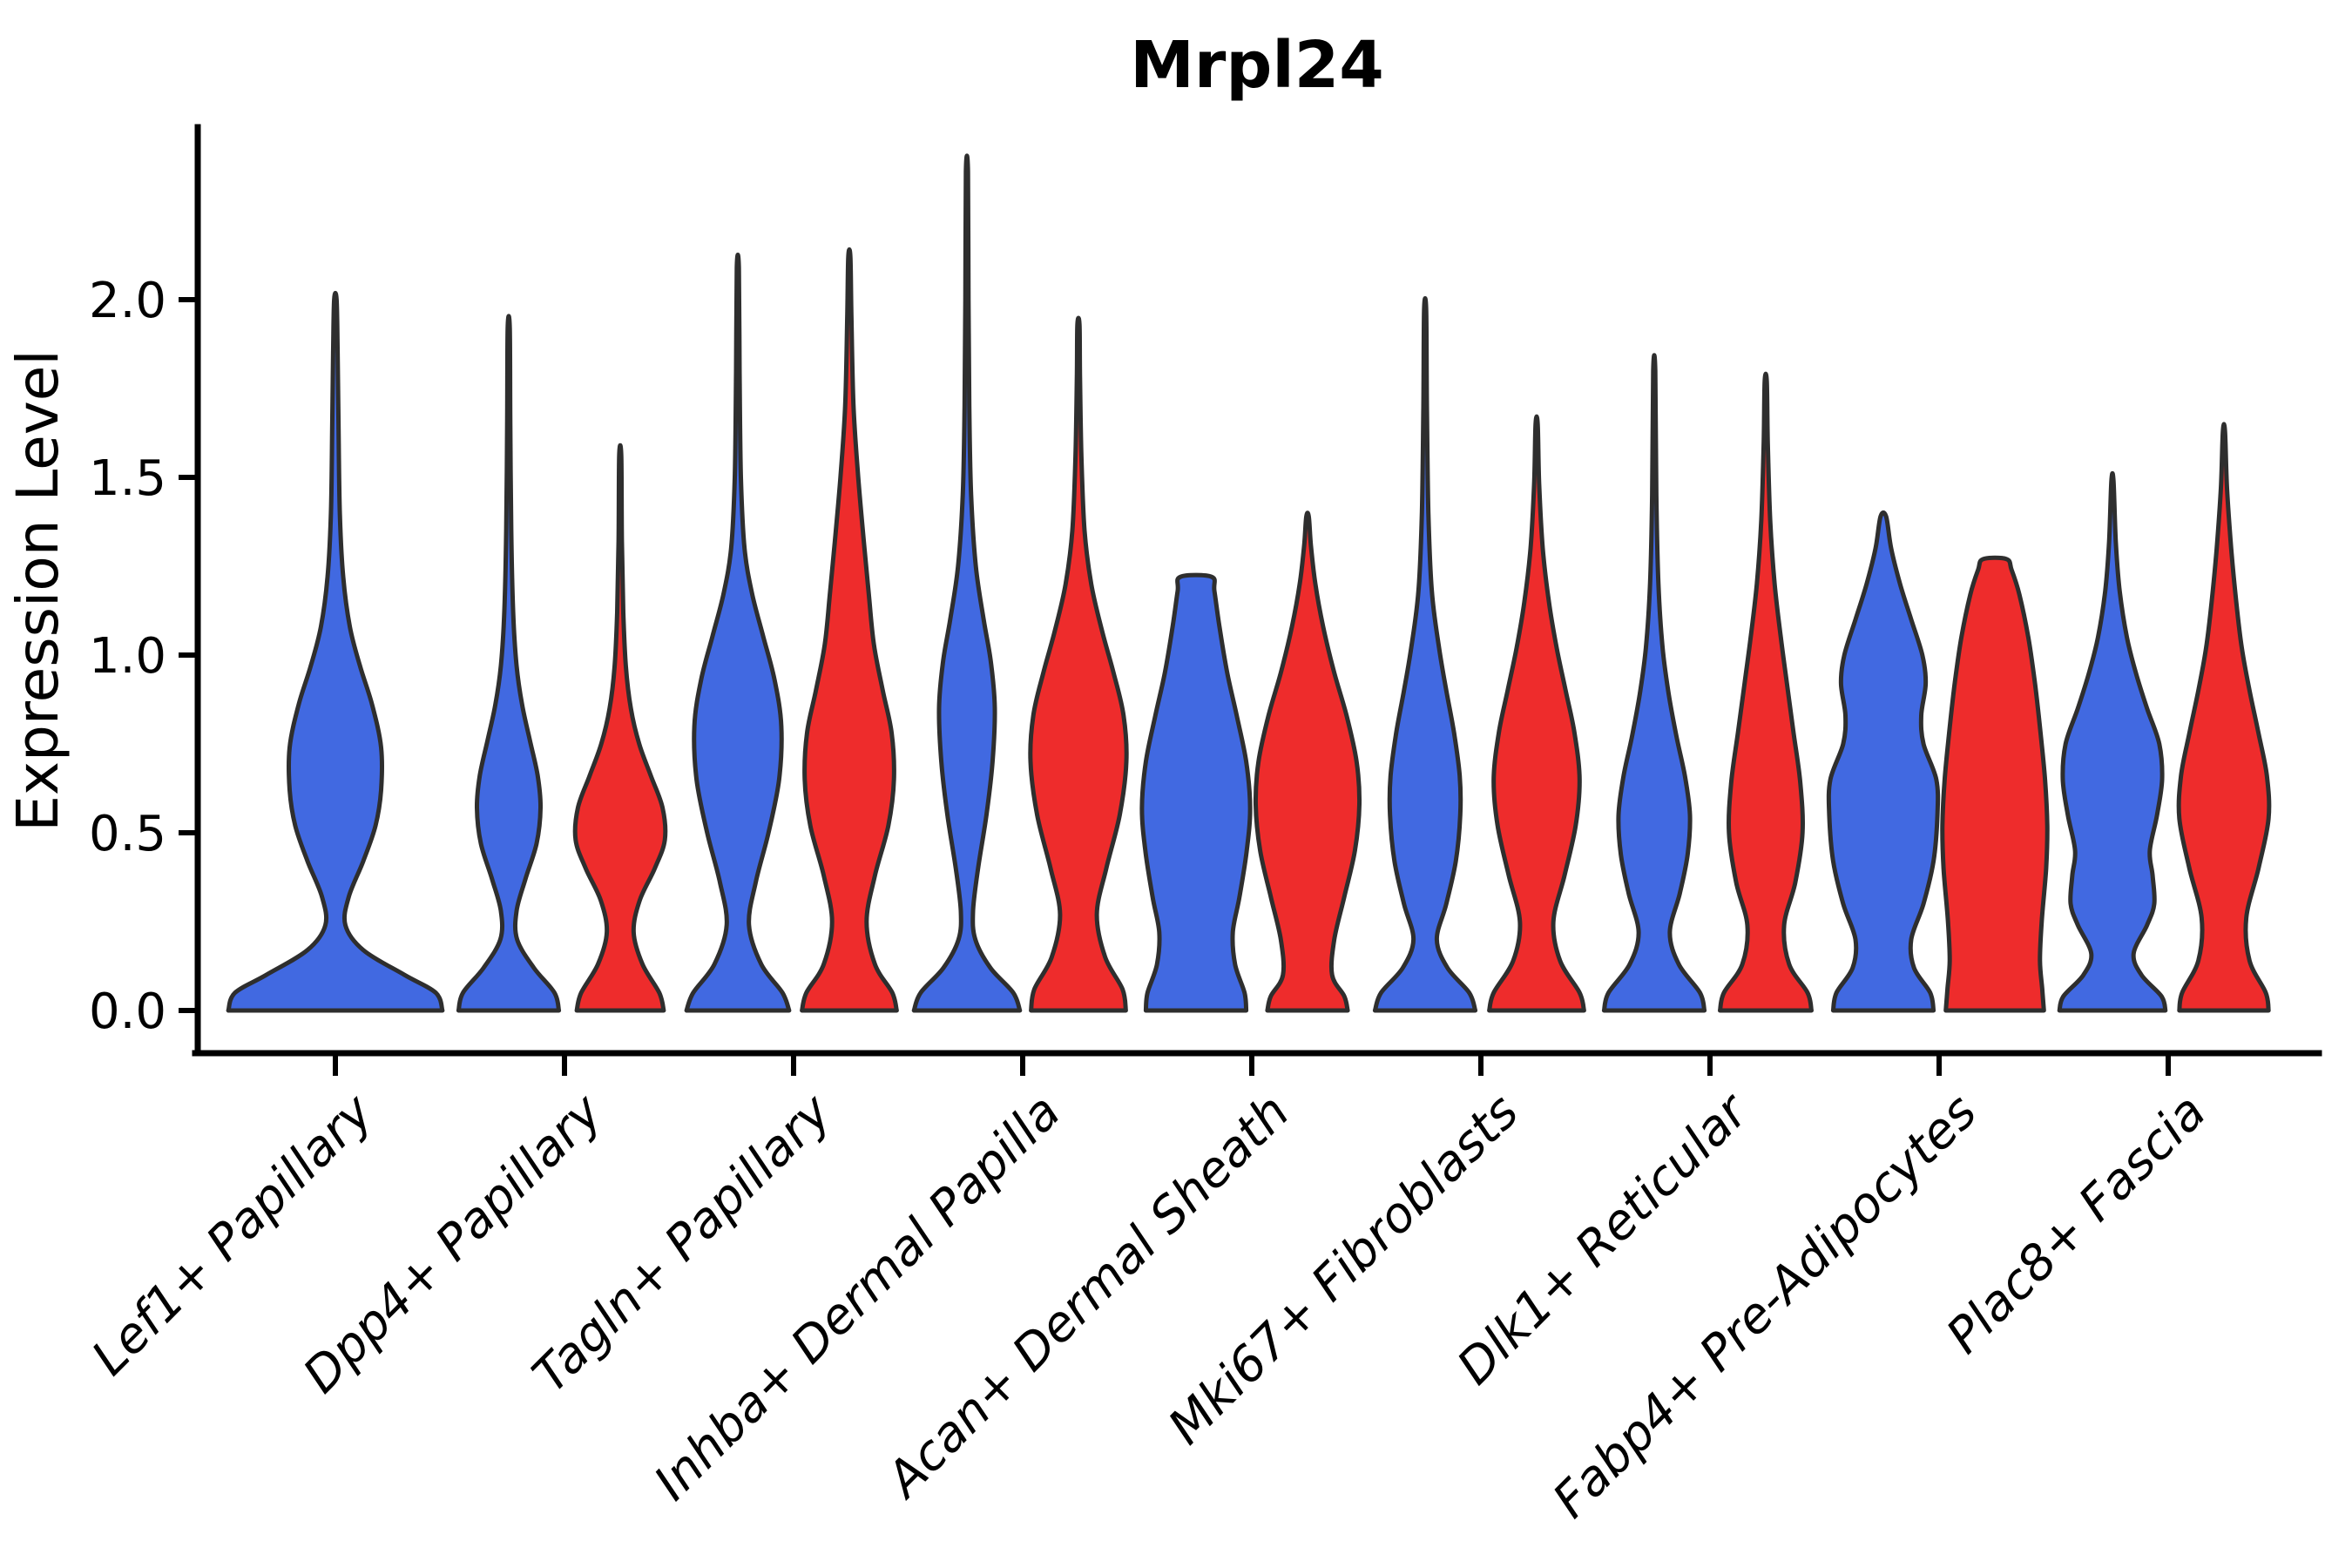 The height and width of the screenshot is (1568, 2352). I want to click on violin-dpp4-papillary-blue, so click(509, 663).